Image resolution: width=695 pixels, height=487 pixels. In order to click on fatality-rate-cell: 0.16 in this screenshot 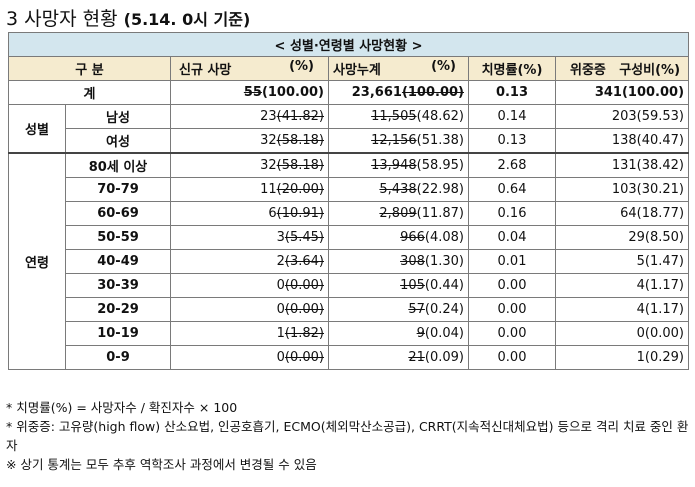, I will do `click(512, 213)`.